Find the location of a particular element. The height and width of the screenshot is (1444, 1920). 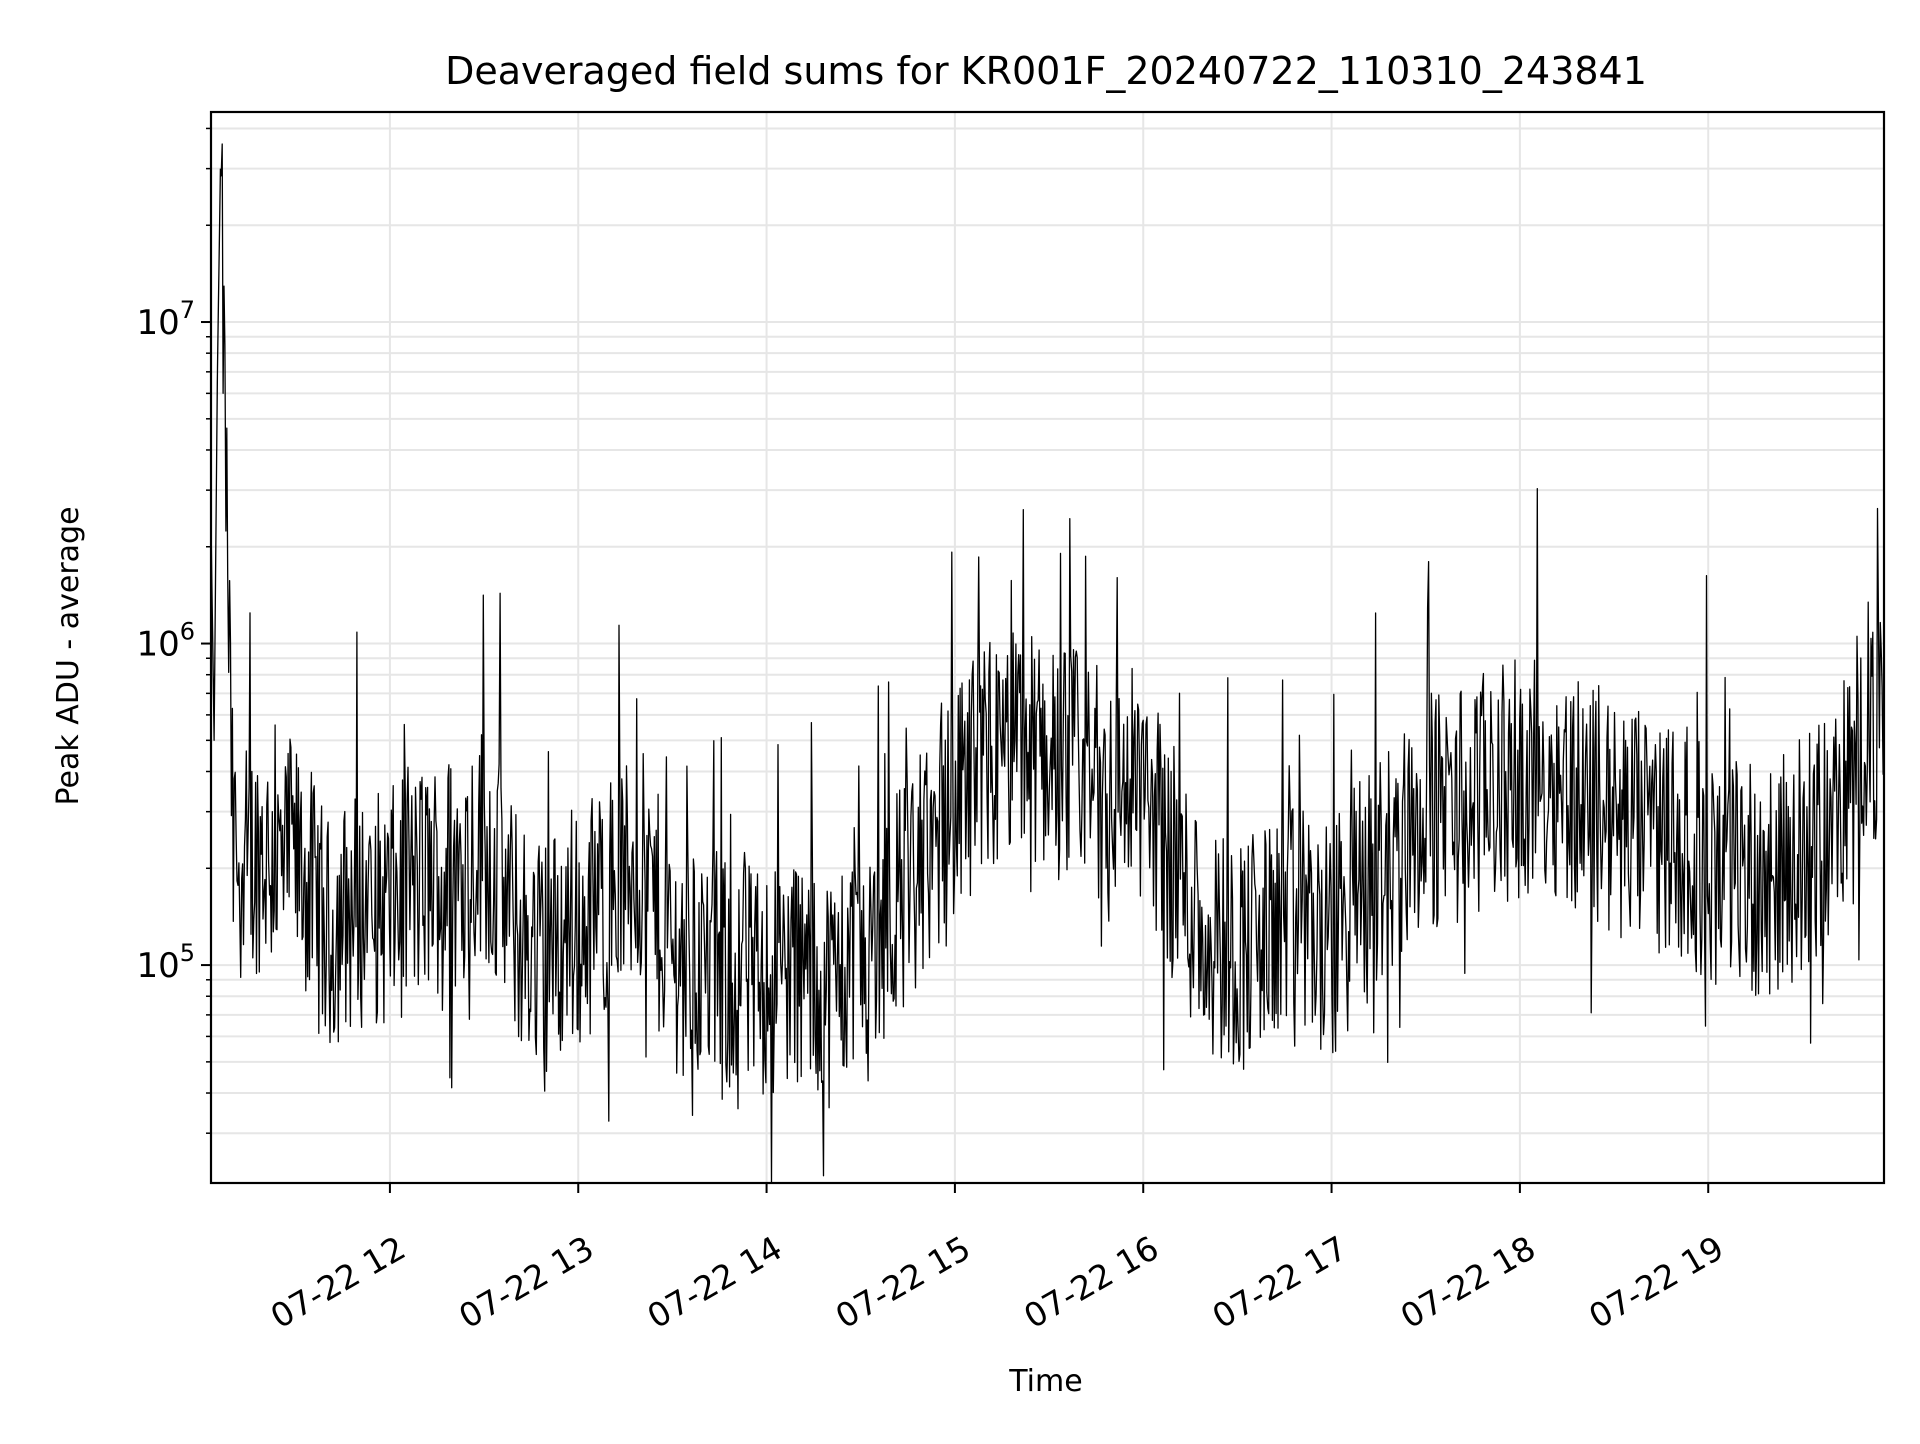

x-axis-label: Time is located at coordinates (1045, 1381).